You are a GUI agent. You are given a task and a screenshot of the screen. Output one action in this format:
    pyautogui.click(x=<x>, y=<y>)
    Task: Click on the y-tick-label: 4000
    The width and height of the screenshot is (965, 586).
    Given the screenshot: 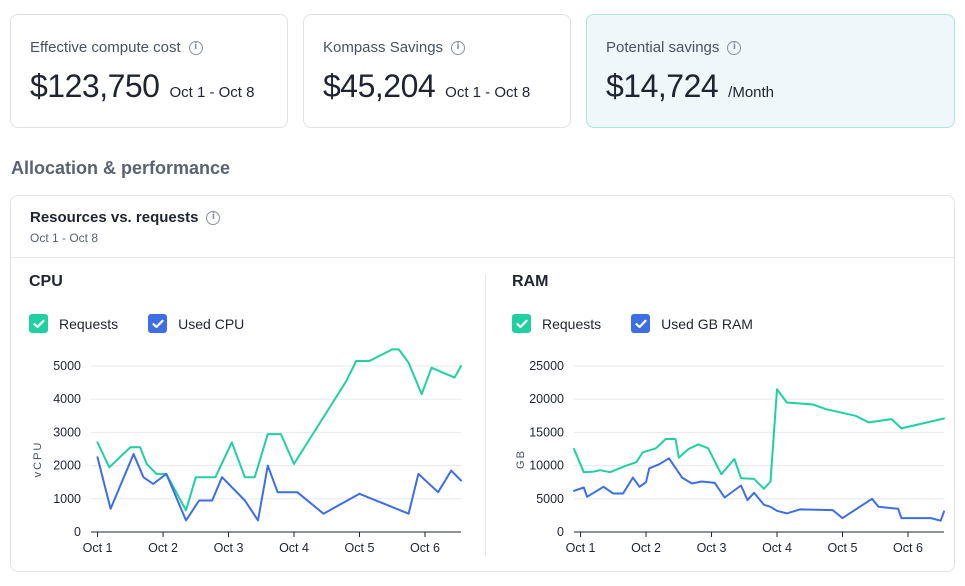 What is the action you would take?
    pyautogui.click(x=67, y=399)
    